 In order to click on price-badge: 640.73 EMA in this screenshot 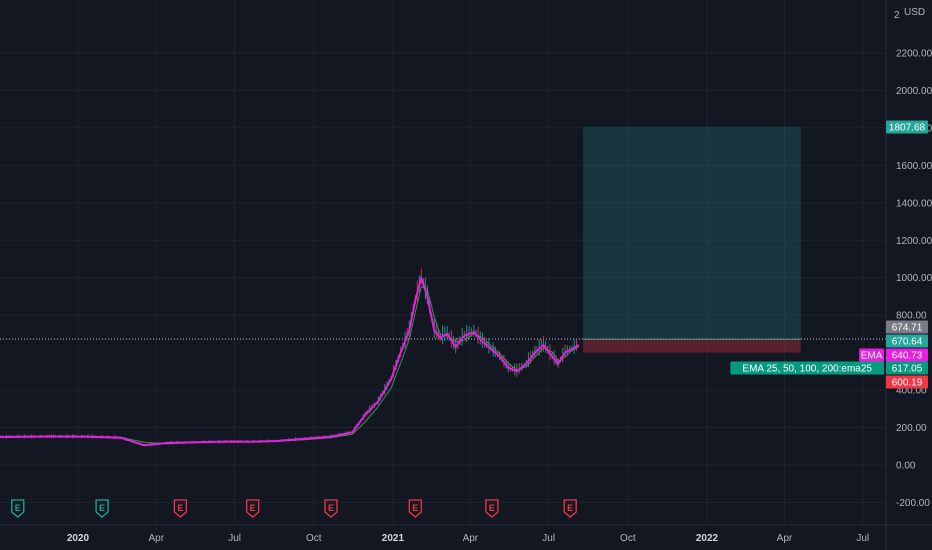, I will do `click(893, 355)`.